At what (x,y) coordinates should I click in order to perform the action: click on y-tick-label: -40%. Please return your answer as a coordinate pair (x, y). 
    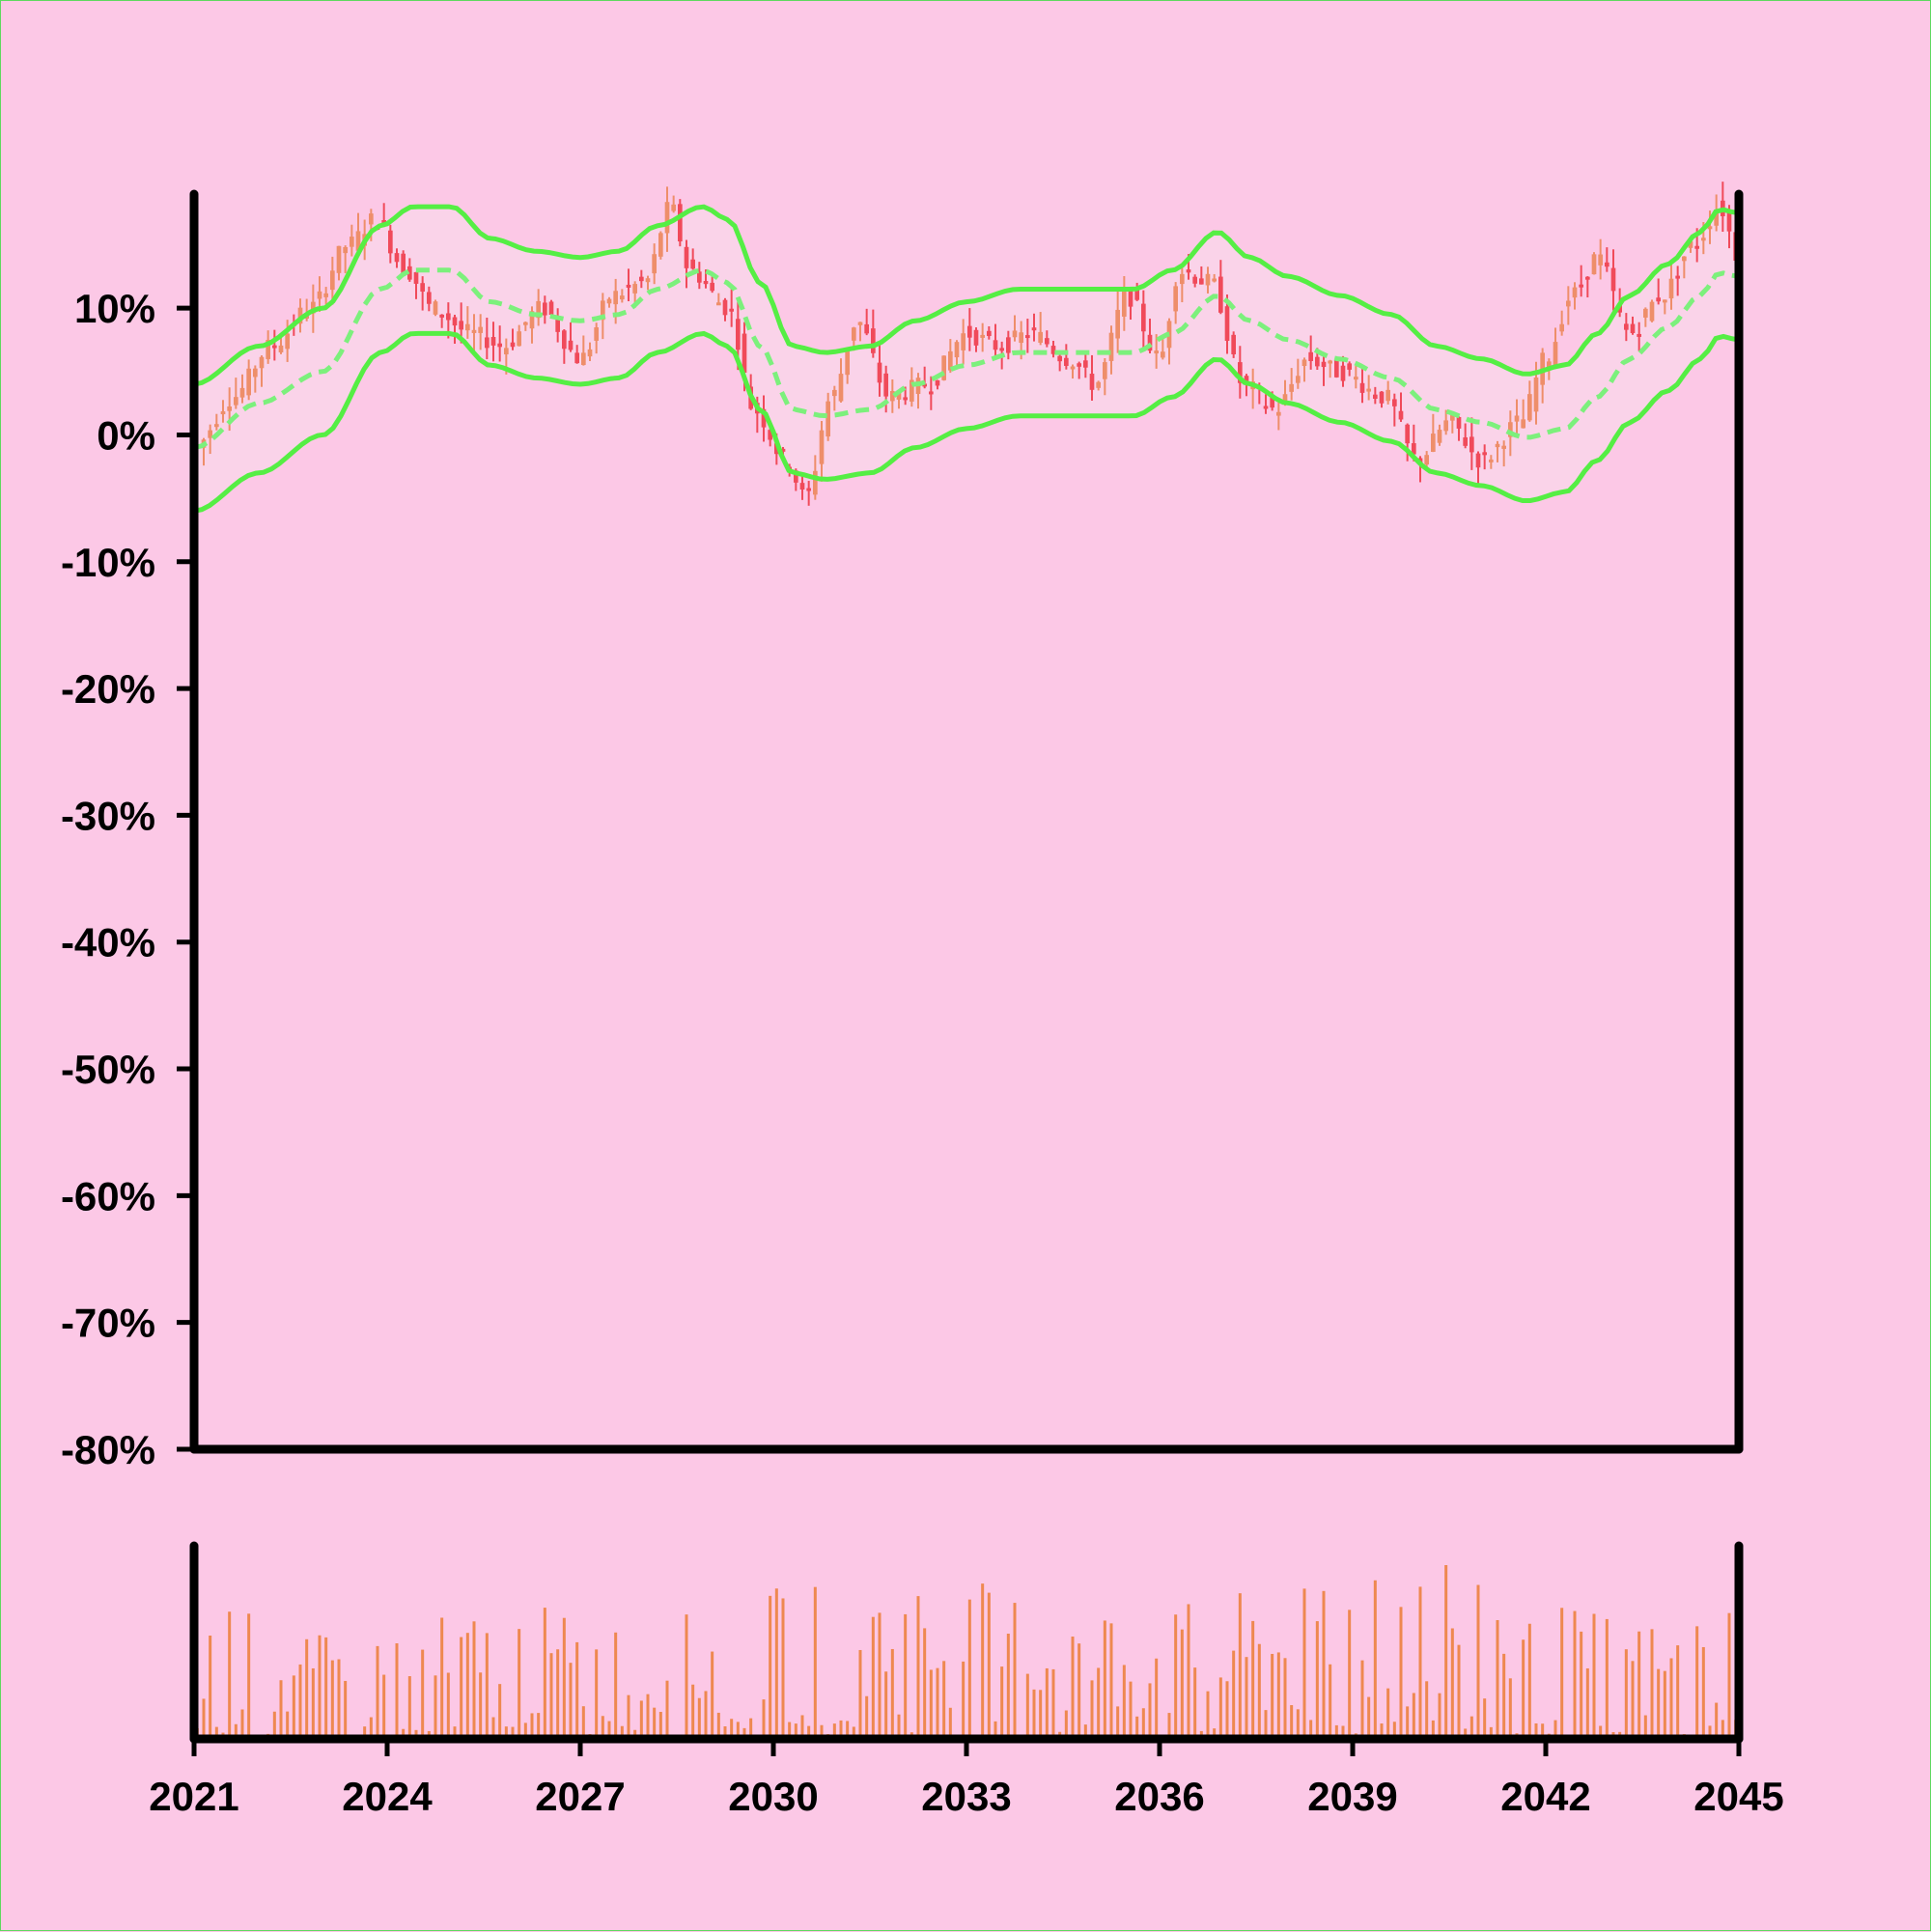
    Looking at the image, I should click on (108, 943).